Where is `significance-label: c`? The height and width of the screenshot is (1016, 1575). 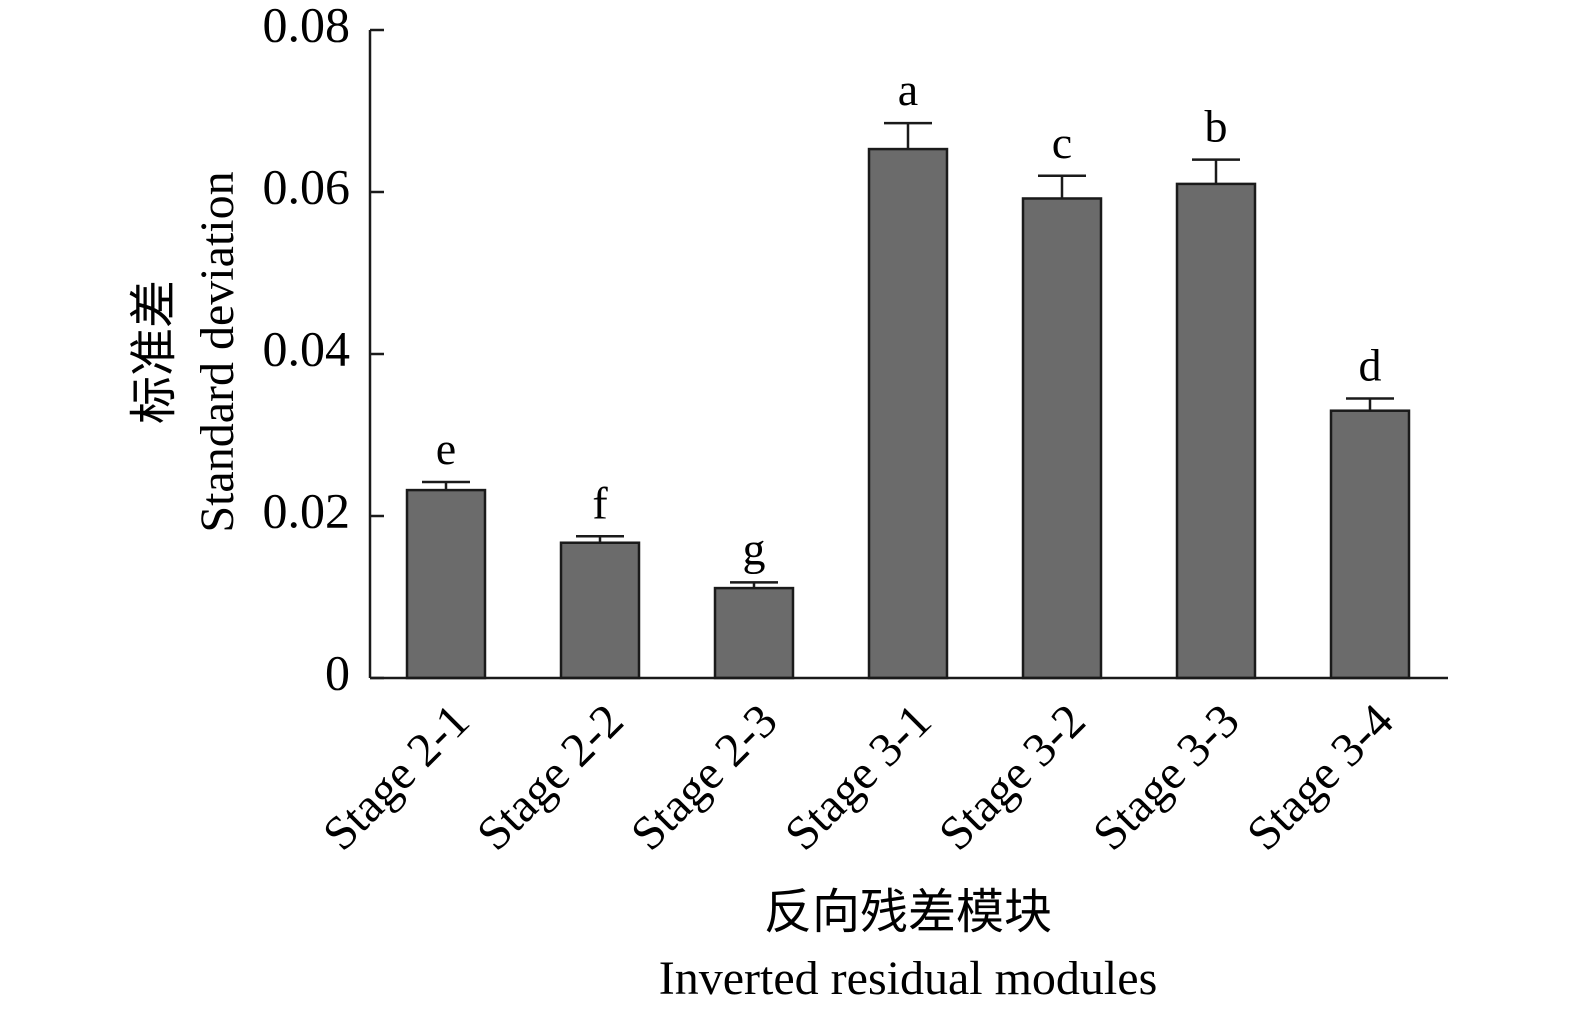 significance-label: c is located at coordinates (1062, 142).